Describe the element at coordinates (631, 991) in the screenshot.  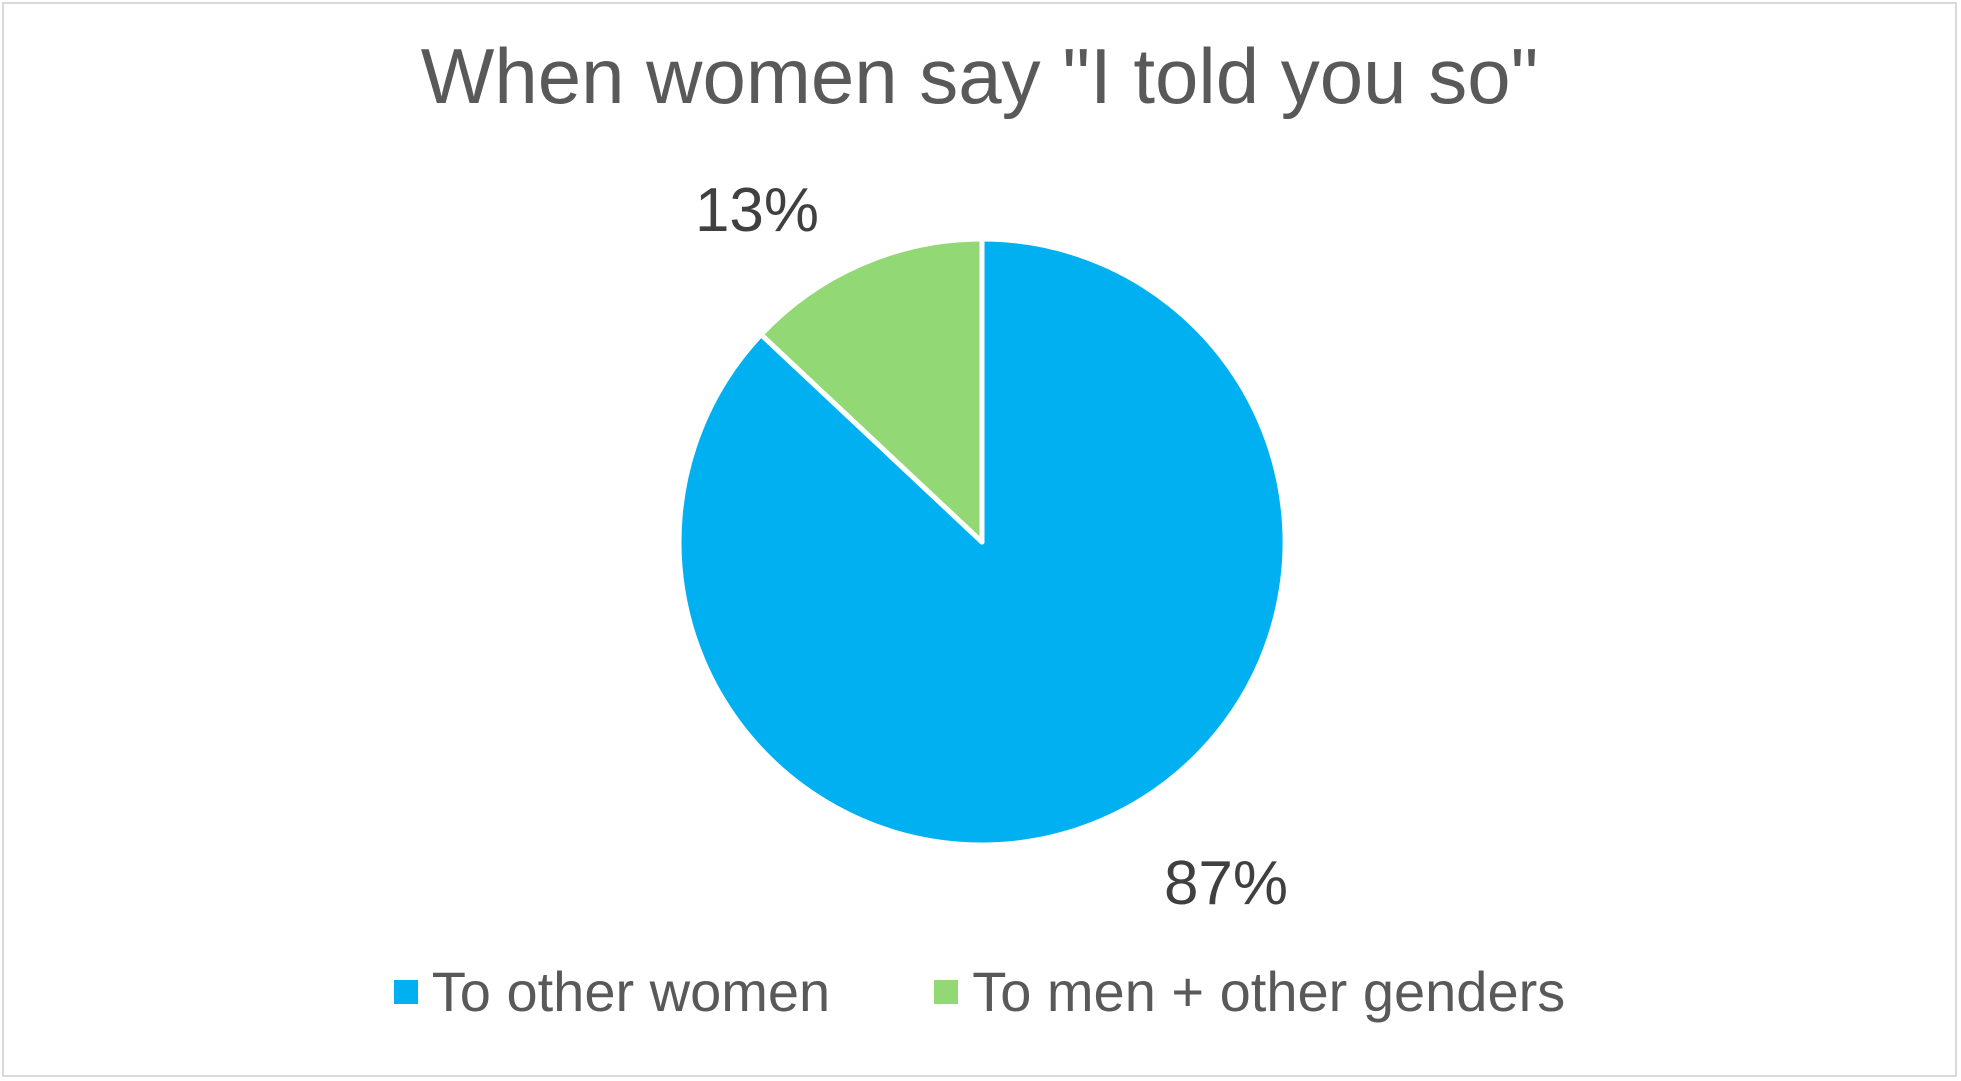
I see `legend-label-other-women: To other women` at that location.